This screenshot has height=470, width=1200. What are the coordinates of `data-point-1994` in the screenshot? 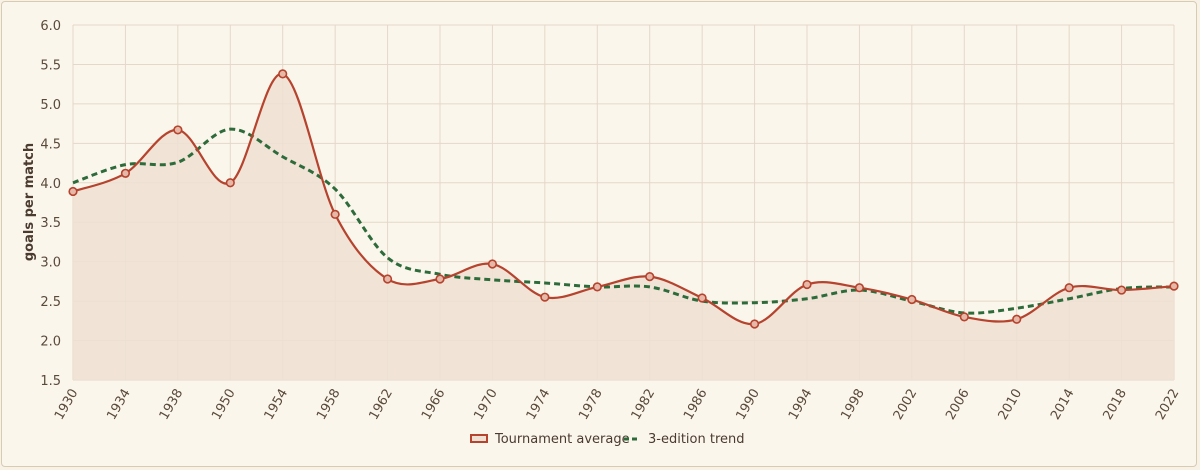 It's located at (807, 284).